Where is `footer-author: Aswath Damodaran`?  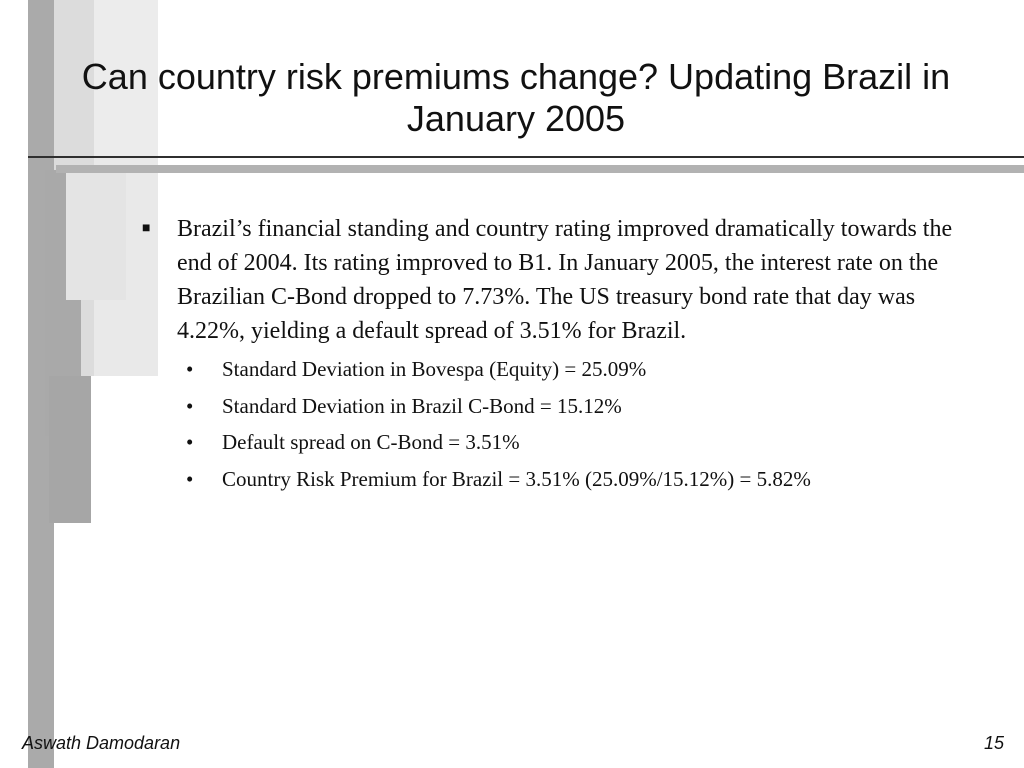 footer-author: Aswath Damodaran is located at coordinates (101, 743).